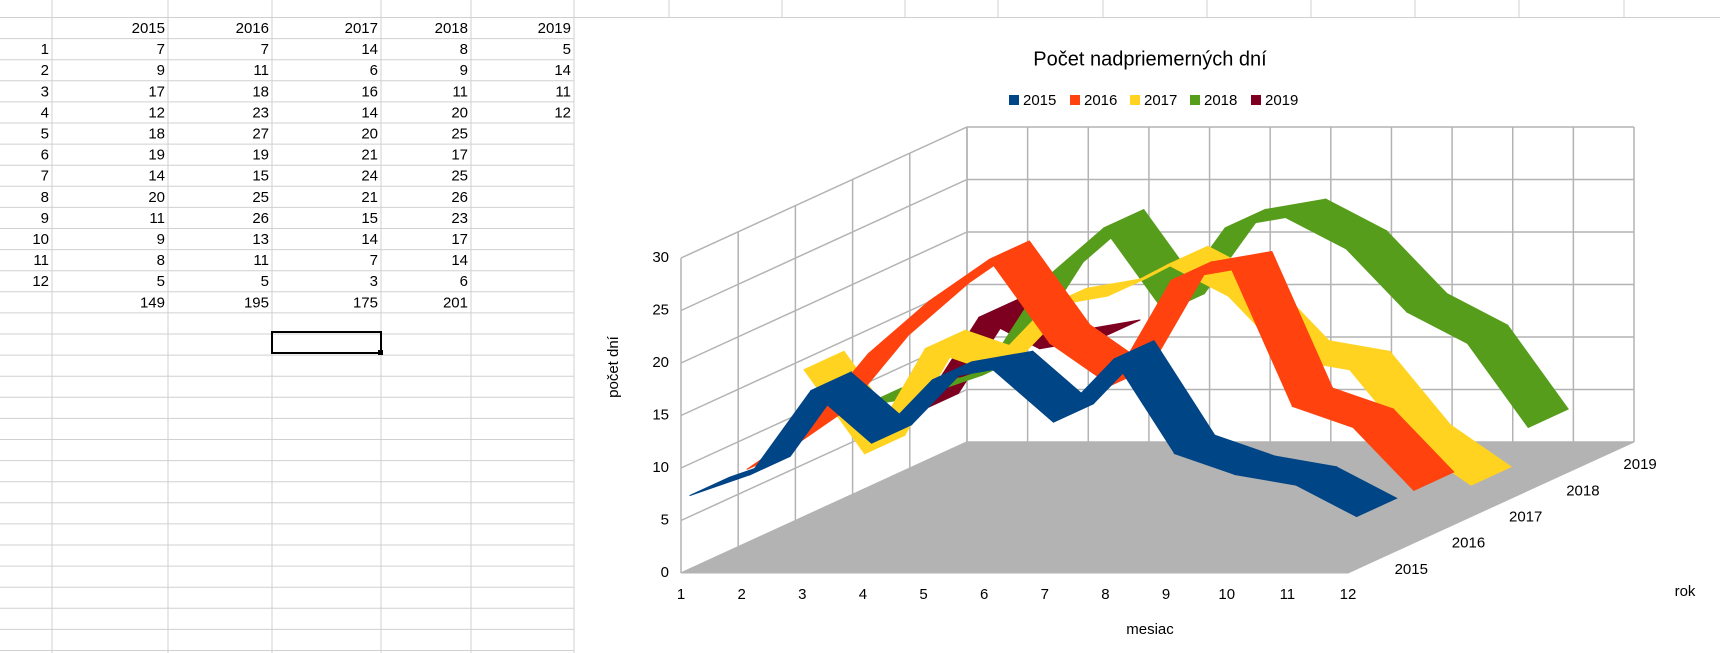 This screenshot has width=1720, height=653. What do you see at coordinates (1100, 100) in the screenshot?
I see `legend-label: 2016` at bounding box center [1100, 100].